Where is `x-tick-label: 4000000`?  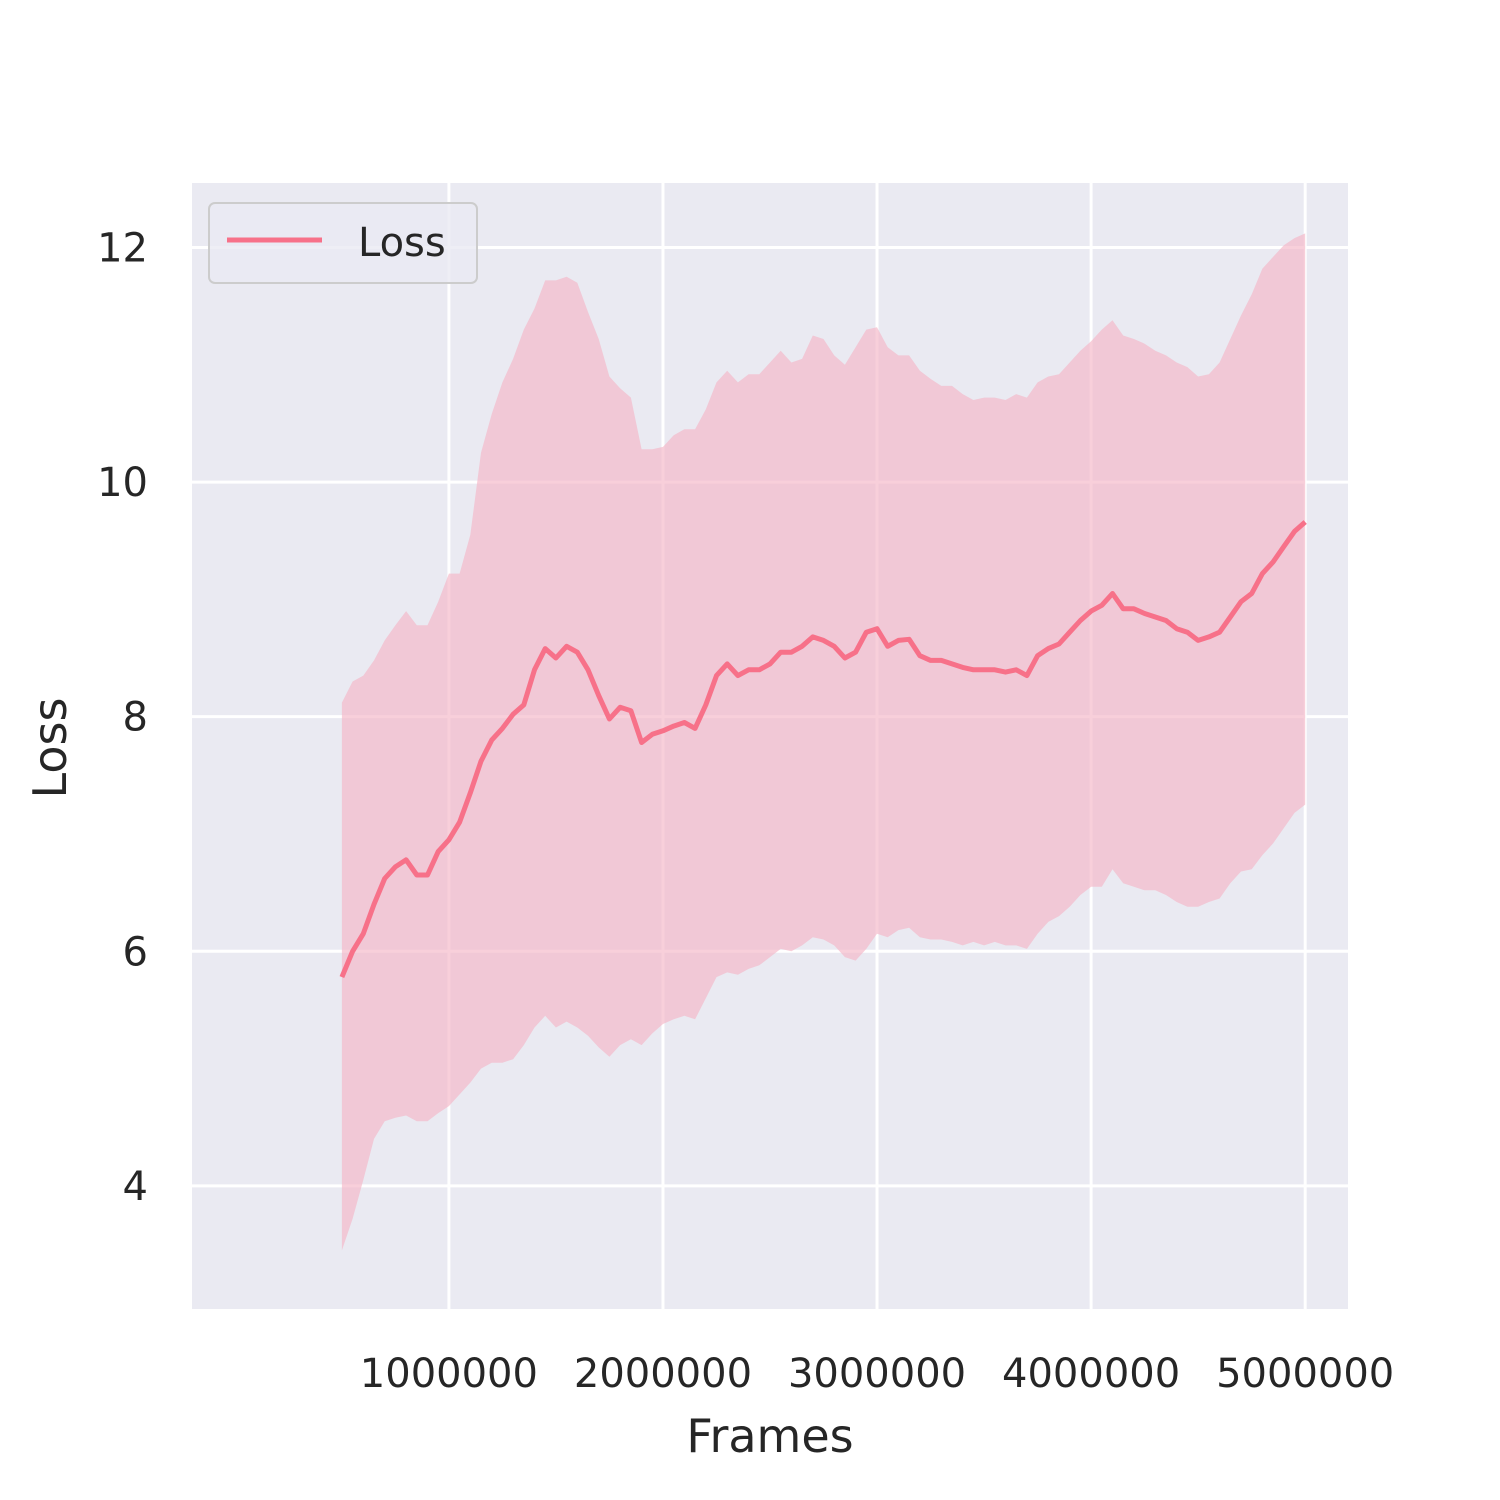 x-tick-label: 4000000 is located at coordinates (1091, 1374).